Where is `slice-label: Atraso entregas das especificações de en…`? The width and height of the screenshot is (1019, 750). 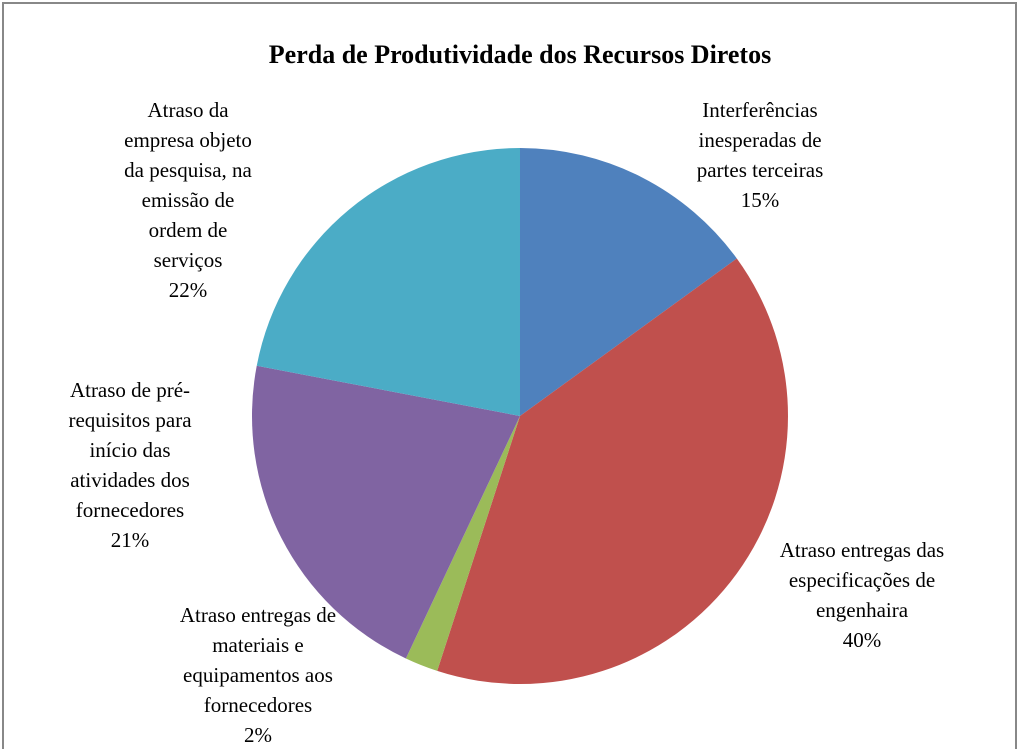
slice-label: Atraso entregas das especificações de en… is located at coordinates (862, 595).